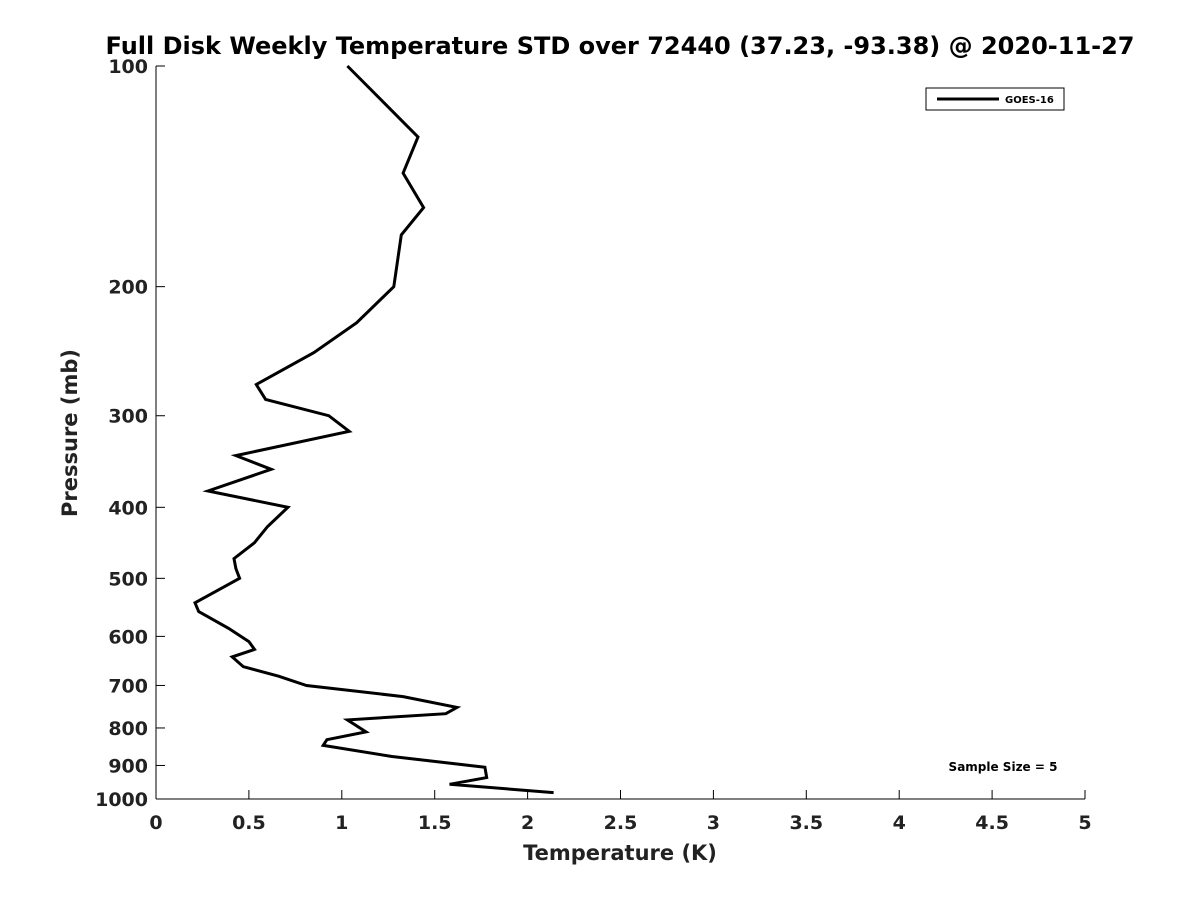 This screenshot has height=900, width=1200. What do you see at coordinates (155, 823) in the screenshot?
I see `x-tick-label: 0` at bounding box center [155, 823].